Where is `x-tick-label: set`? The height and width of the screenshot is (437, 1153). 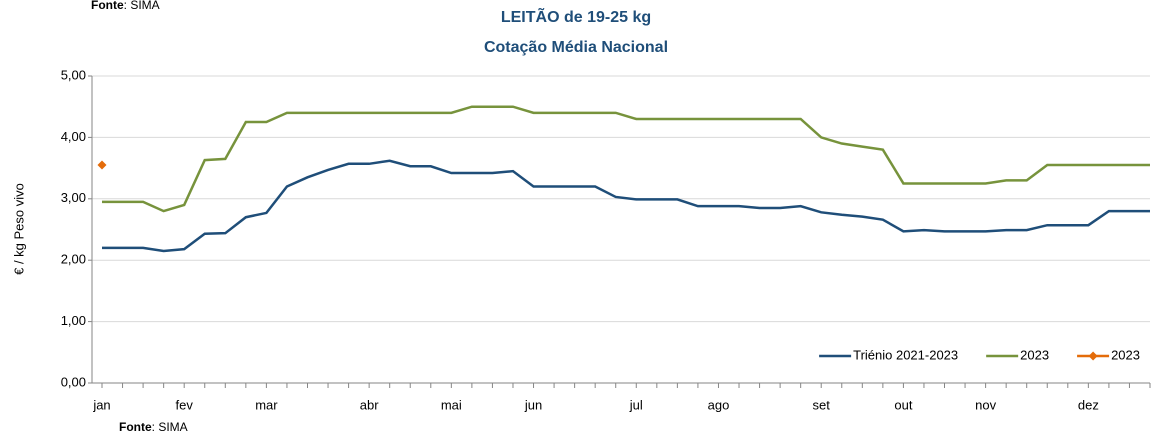
x-tick-label: set is located at coordinates (822, 404).